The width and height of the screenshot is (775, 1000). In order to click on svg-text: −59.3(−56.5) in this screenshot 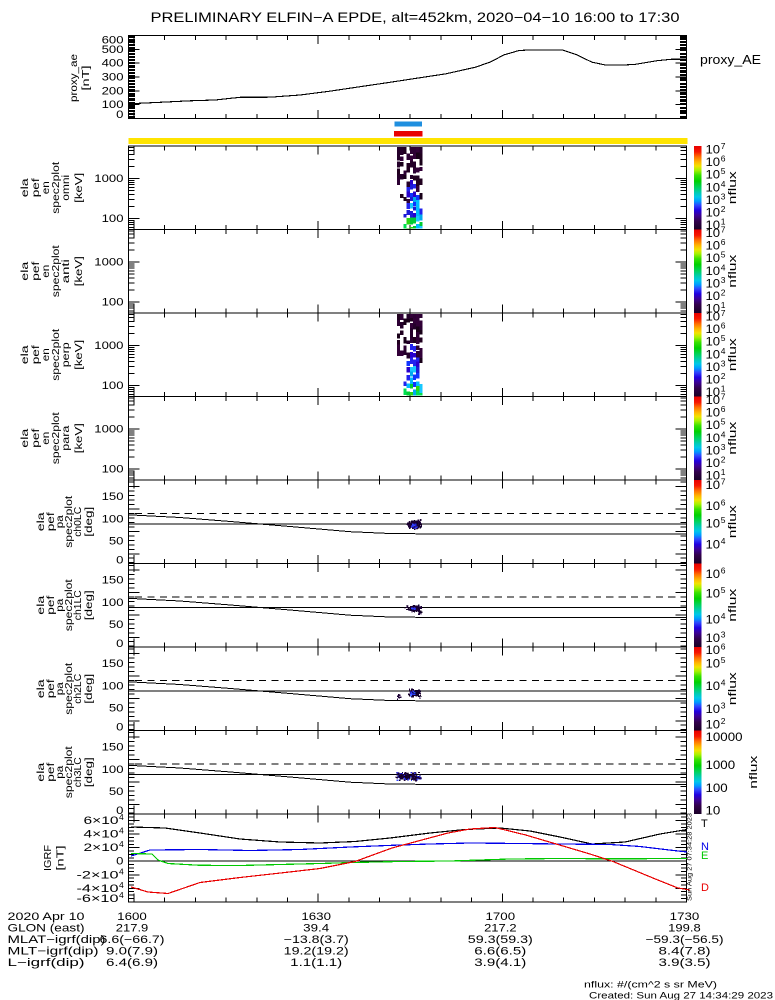, I will do `click(685, 940)`.